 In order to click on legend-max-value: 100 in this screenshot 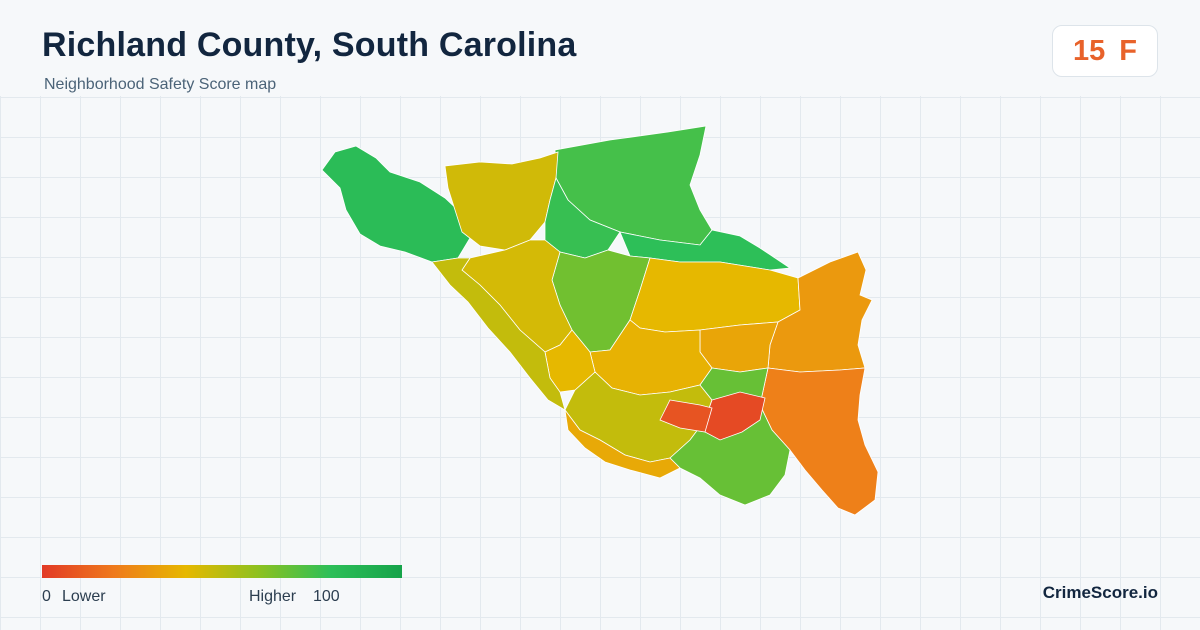, I will do `click(326, 596)`.